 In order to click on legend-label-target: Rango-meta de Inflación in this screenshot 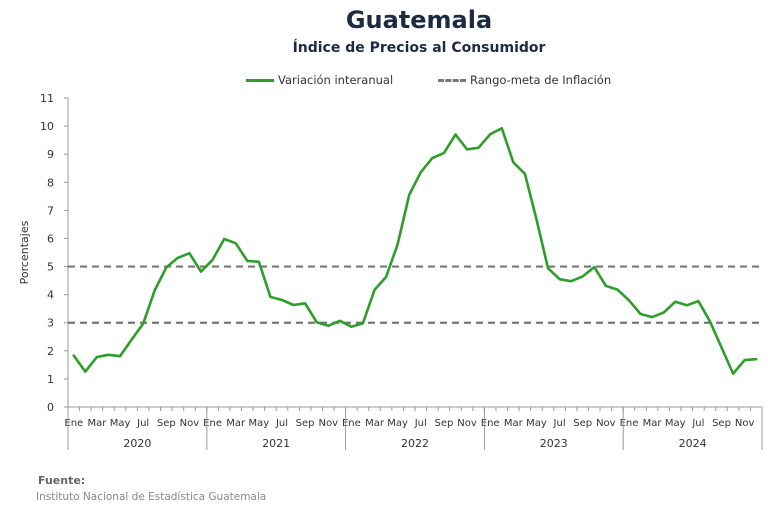, I will do `click(541, 80)`.